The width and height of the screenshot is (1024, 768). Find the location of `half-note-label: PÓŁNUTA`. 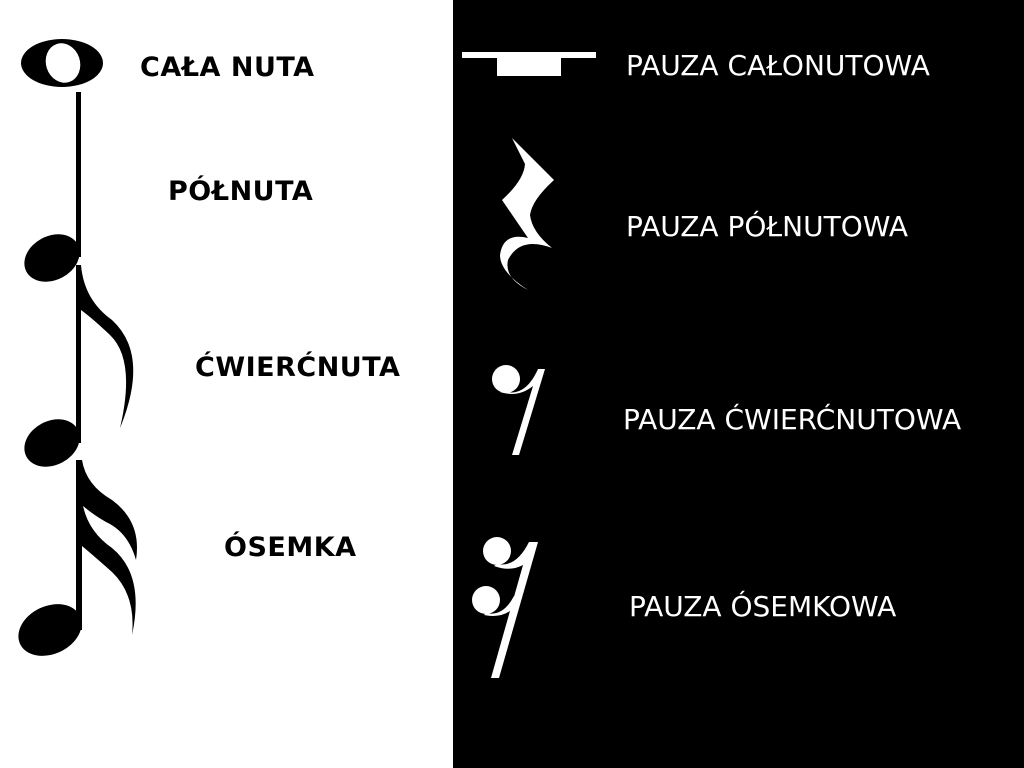

half-note-label: PÓŁNUTA is located at coordinates (241, 191).